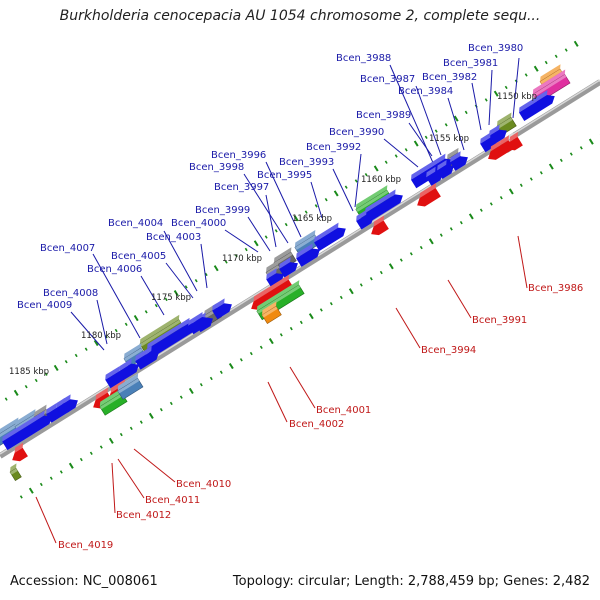 The image size is (600, 600). I want to click on gene-label: Bcen_4000, so click(198, 223).